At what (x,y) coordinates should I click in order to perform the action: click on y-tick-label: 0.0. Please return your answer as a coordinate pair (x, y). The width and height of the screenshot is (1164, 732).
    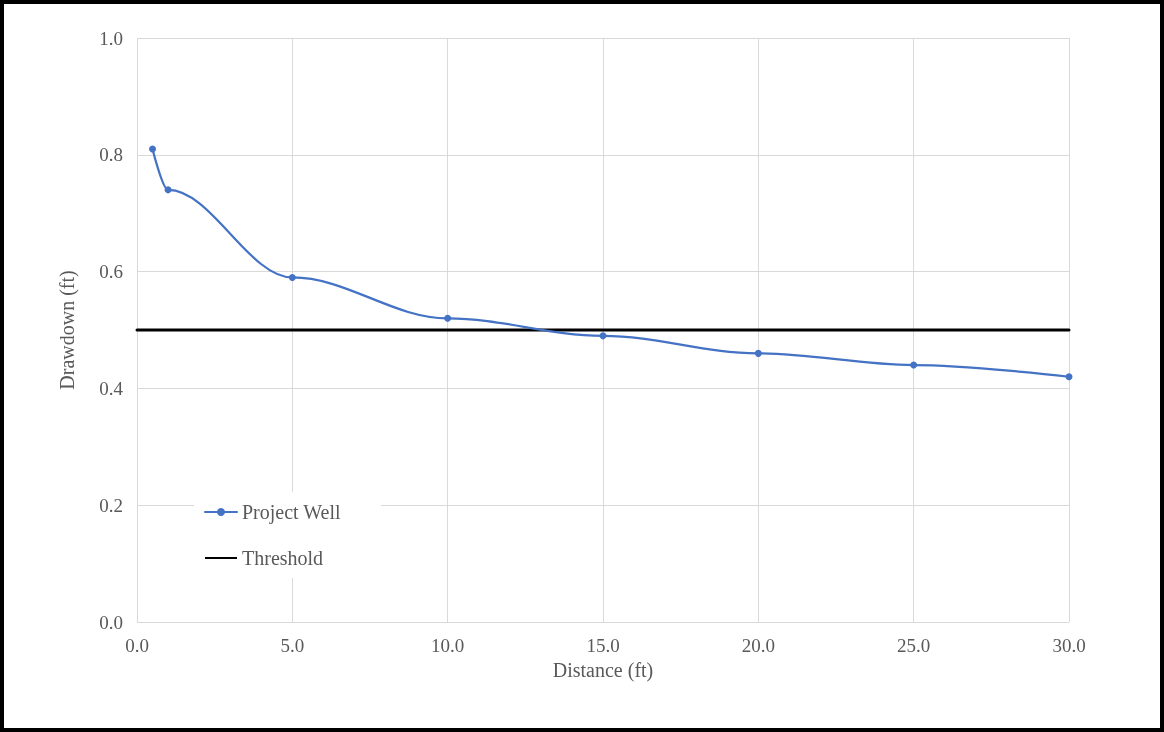
    Looking at the image, I should click on (111, 622).